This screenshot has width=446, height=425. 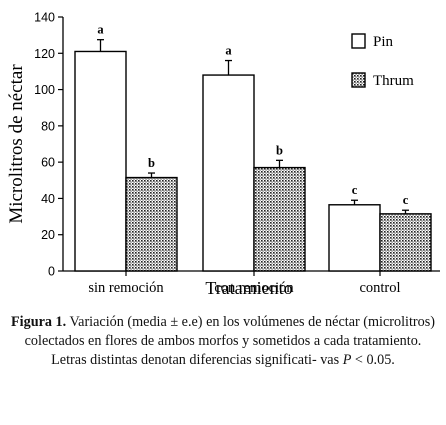 I want to click on y-tick-label: 60, so click(x=48, y=163).